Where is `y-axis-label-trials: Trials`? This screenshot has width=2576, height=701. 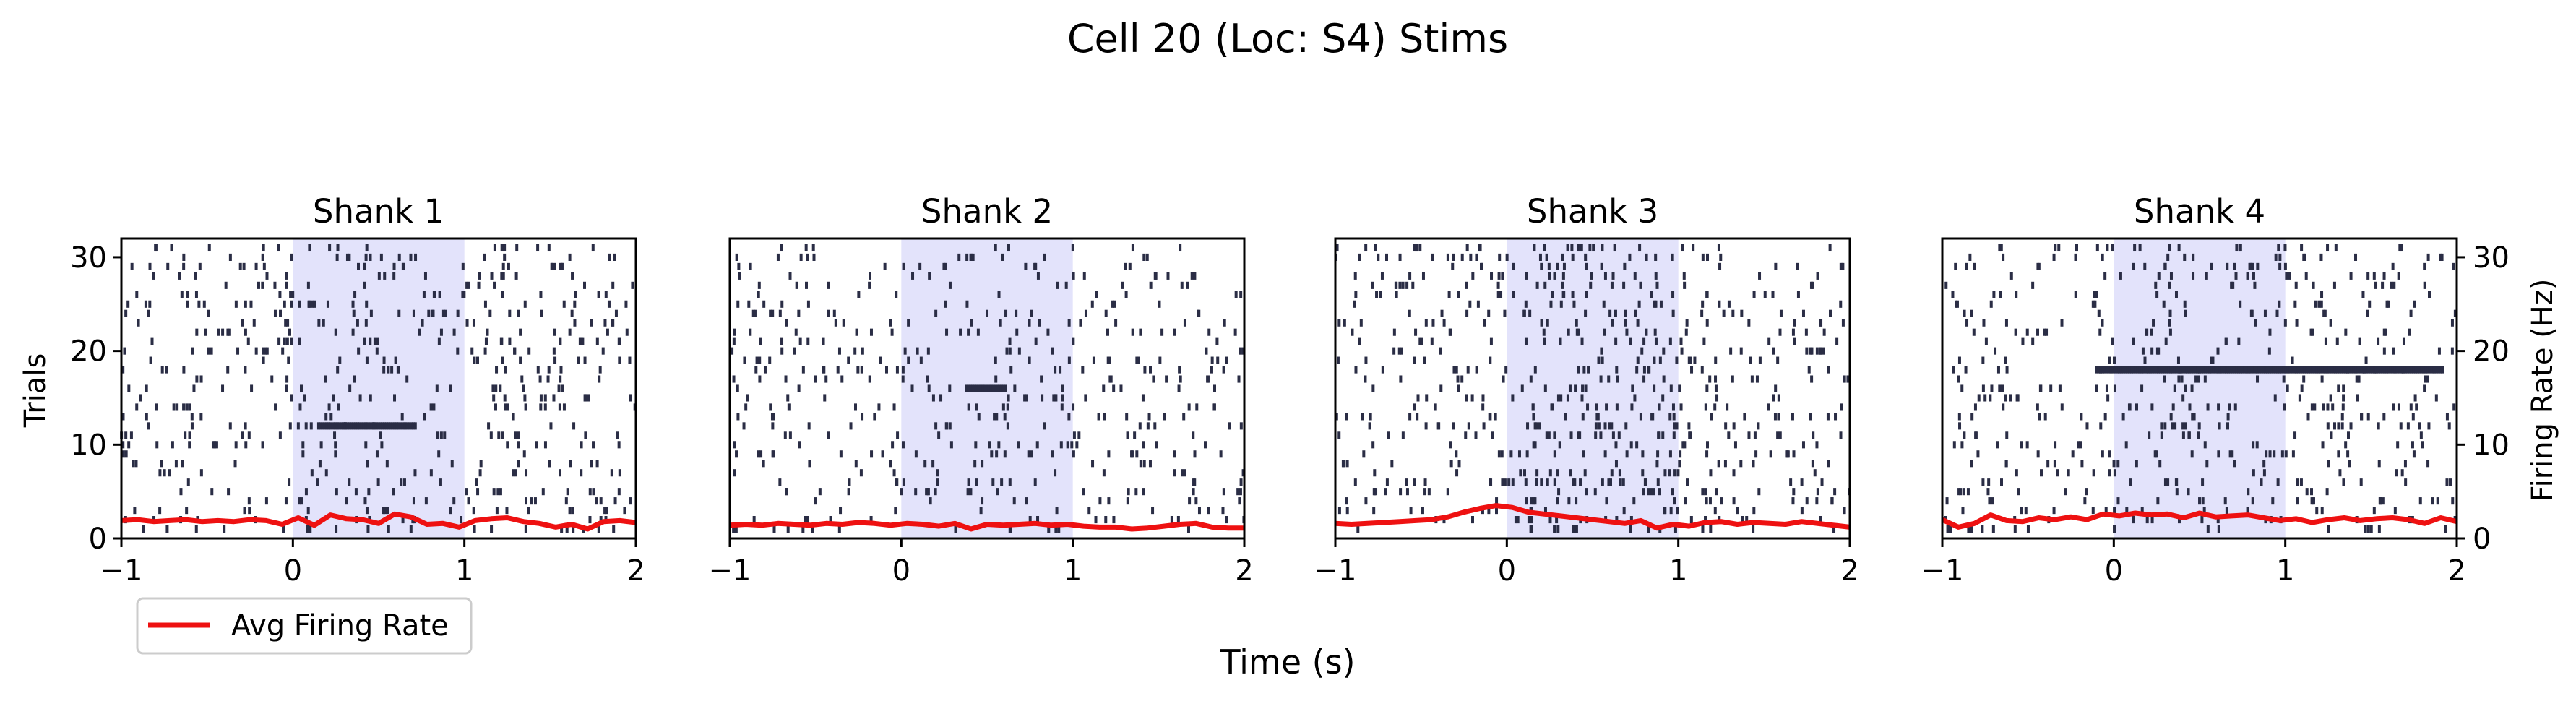
y-axis-label-trials: Trials is located at coordinates (35, 391).